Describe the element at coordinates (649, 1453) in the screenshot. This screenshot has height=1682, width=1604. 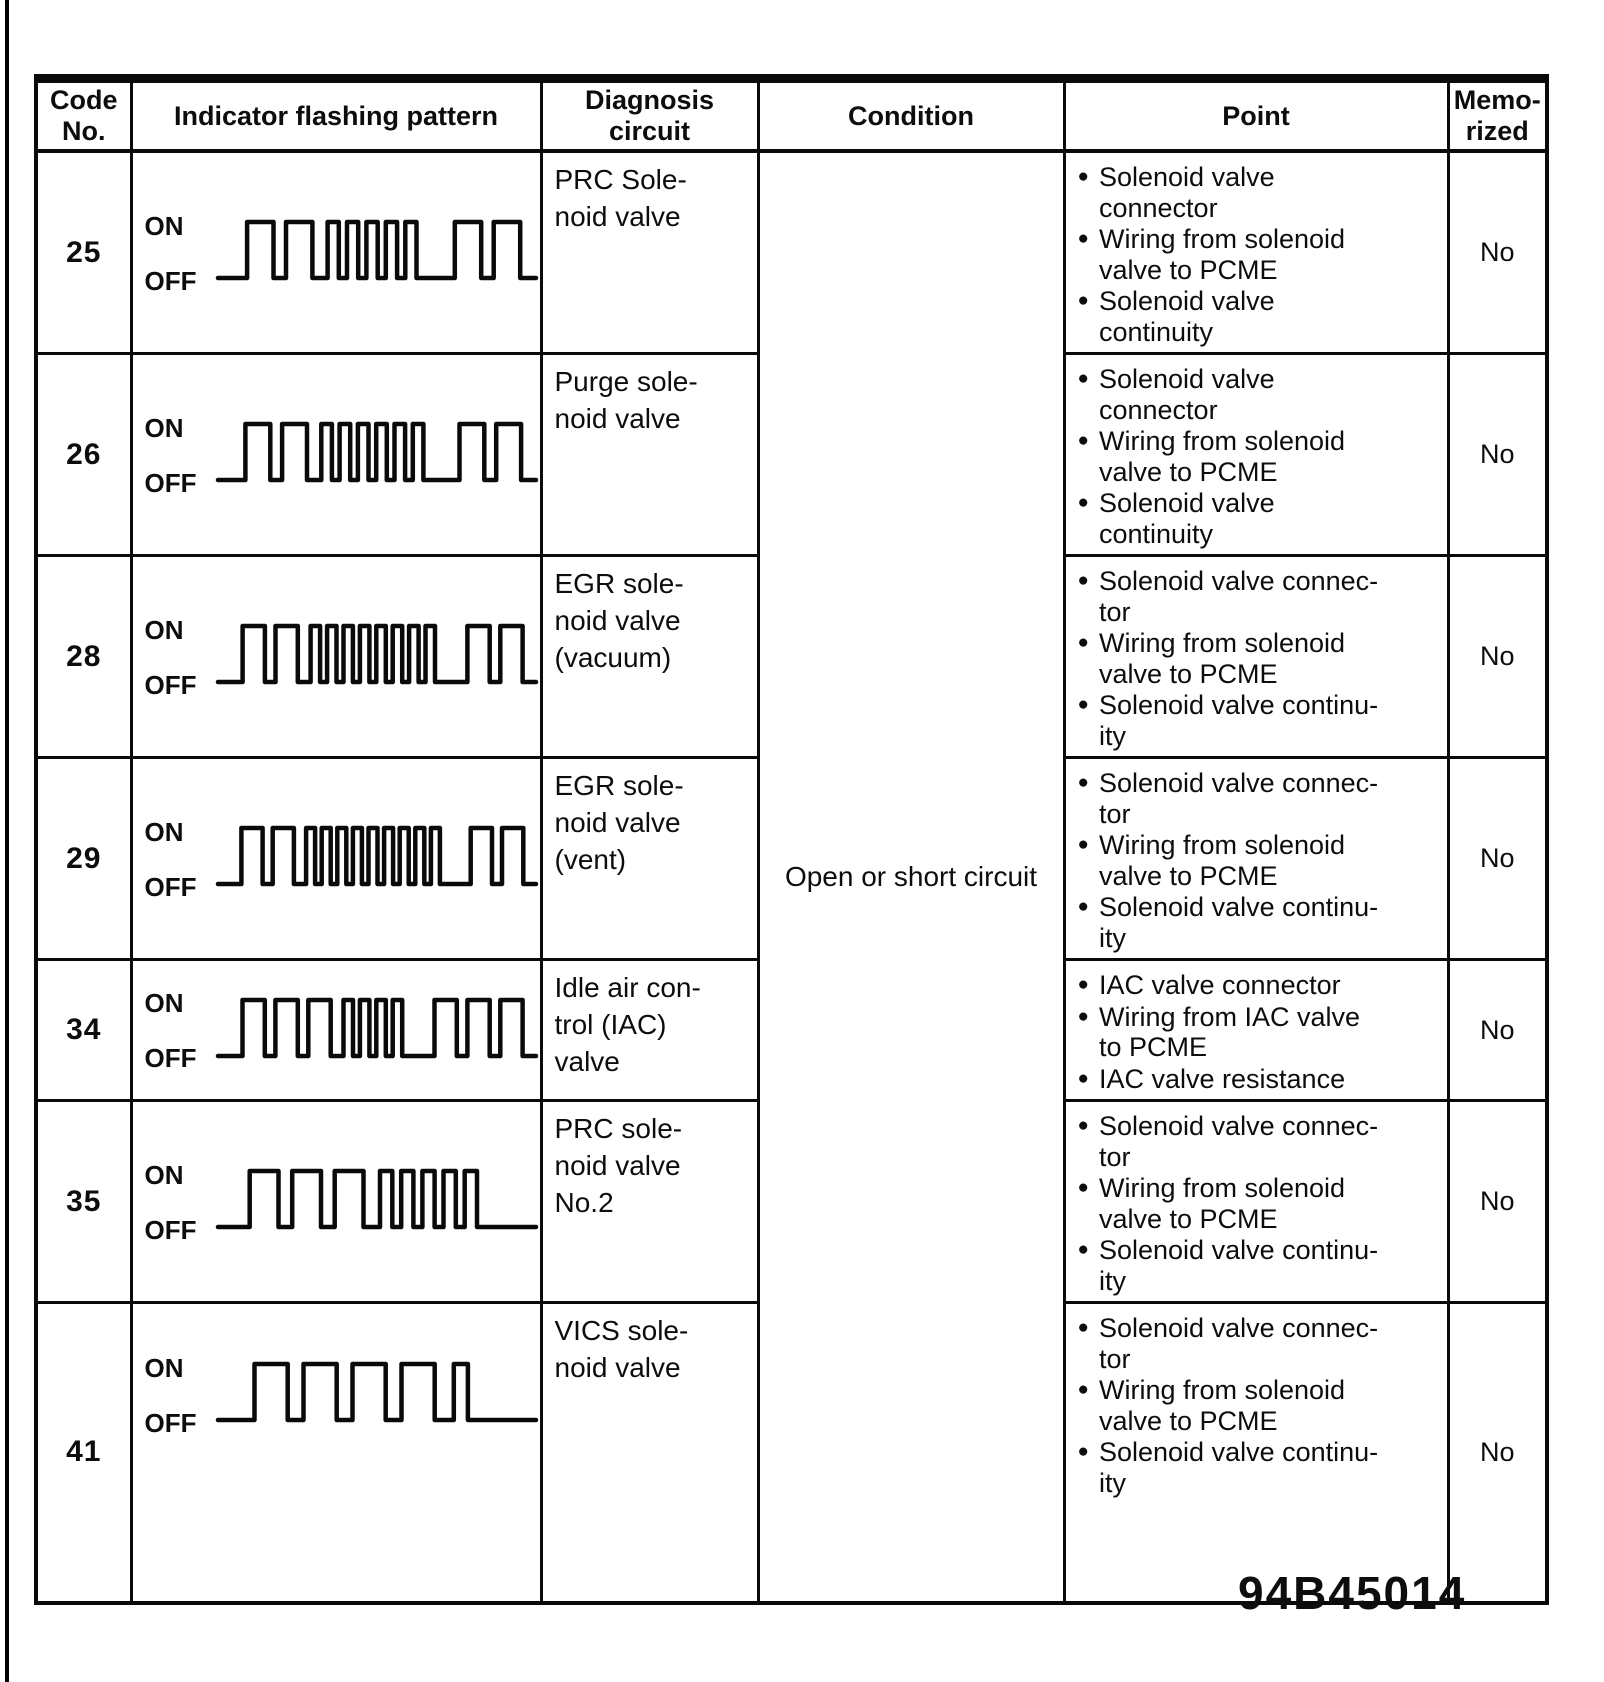
I see `diagnosis-cell: VICS sole- noid valve` at that location.